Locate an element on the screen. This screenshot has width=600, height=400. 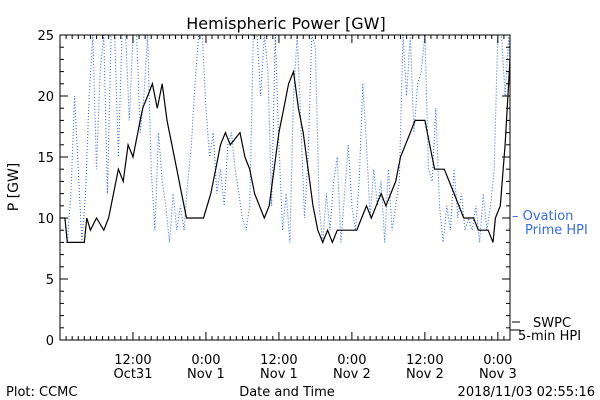
chart-title: Hemispheric Power [GW] is located at coordinates (285, 23).